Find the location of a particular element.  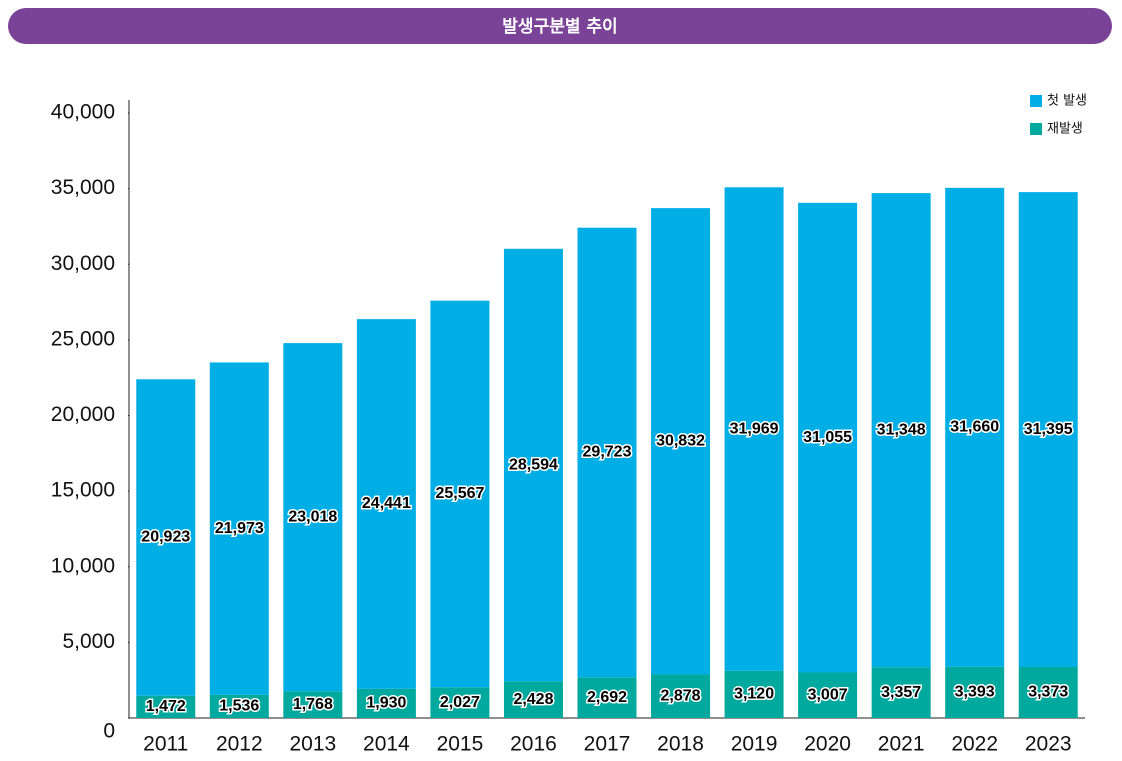

value-label: 3,393 is located at coordinates (975, 692).